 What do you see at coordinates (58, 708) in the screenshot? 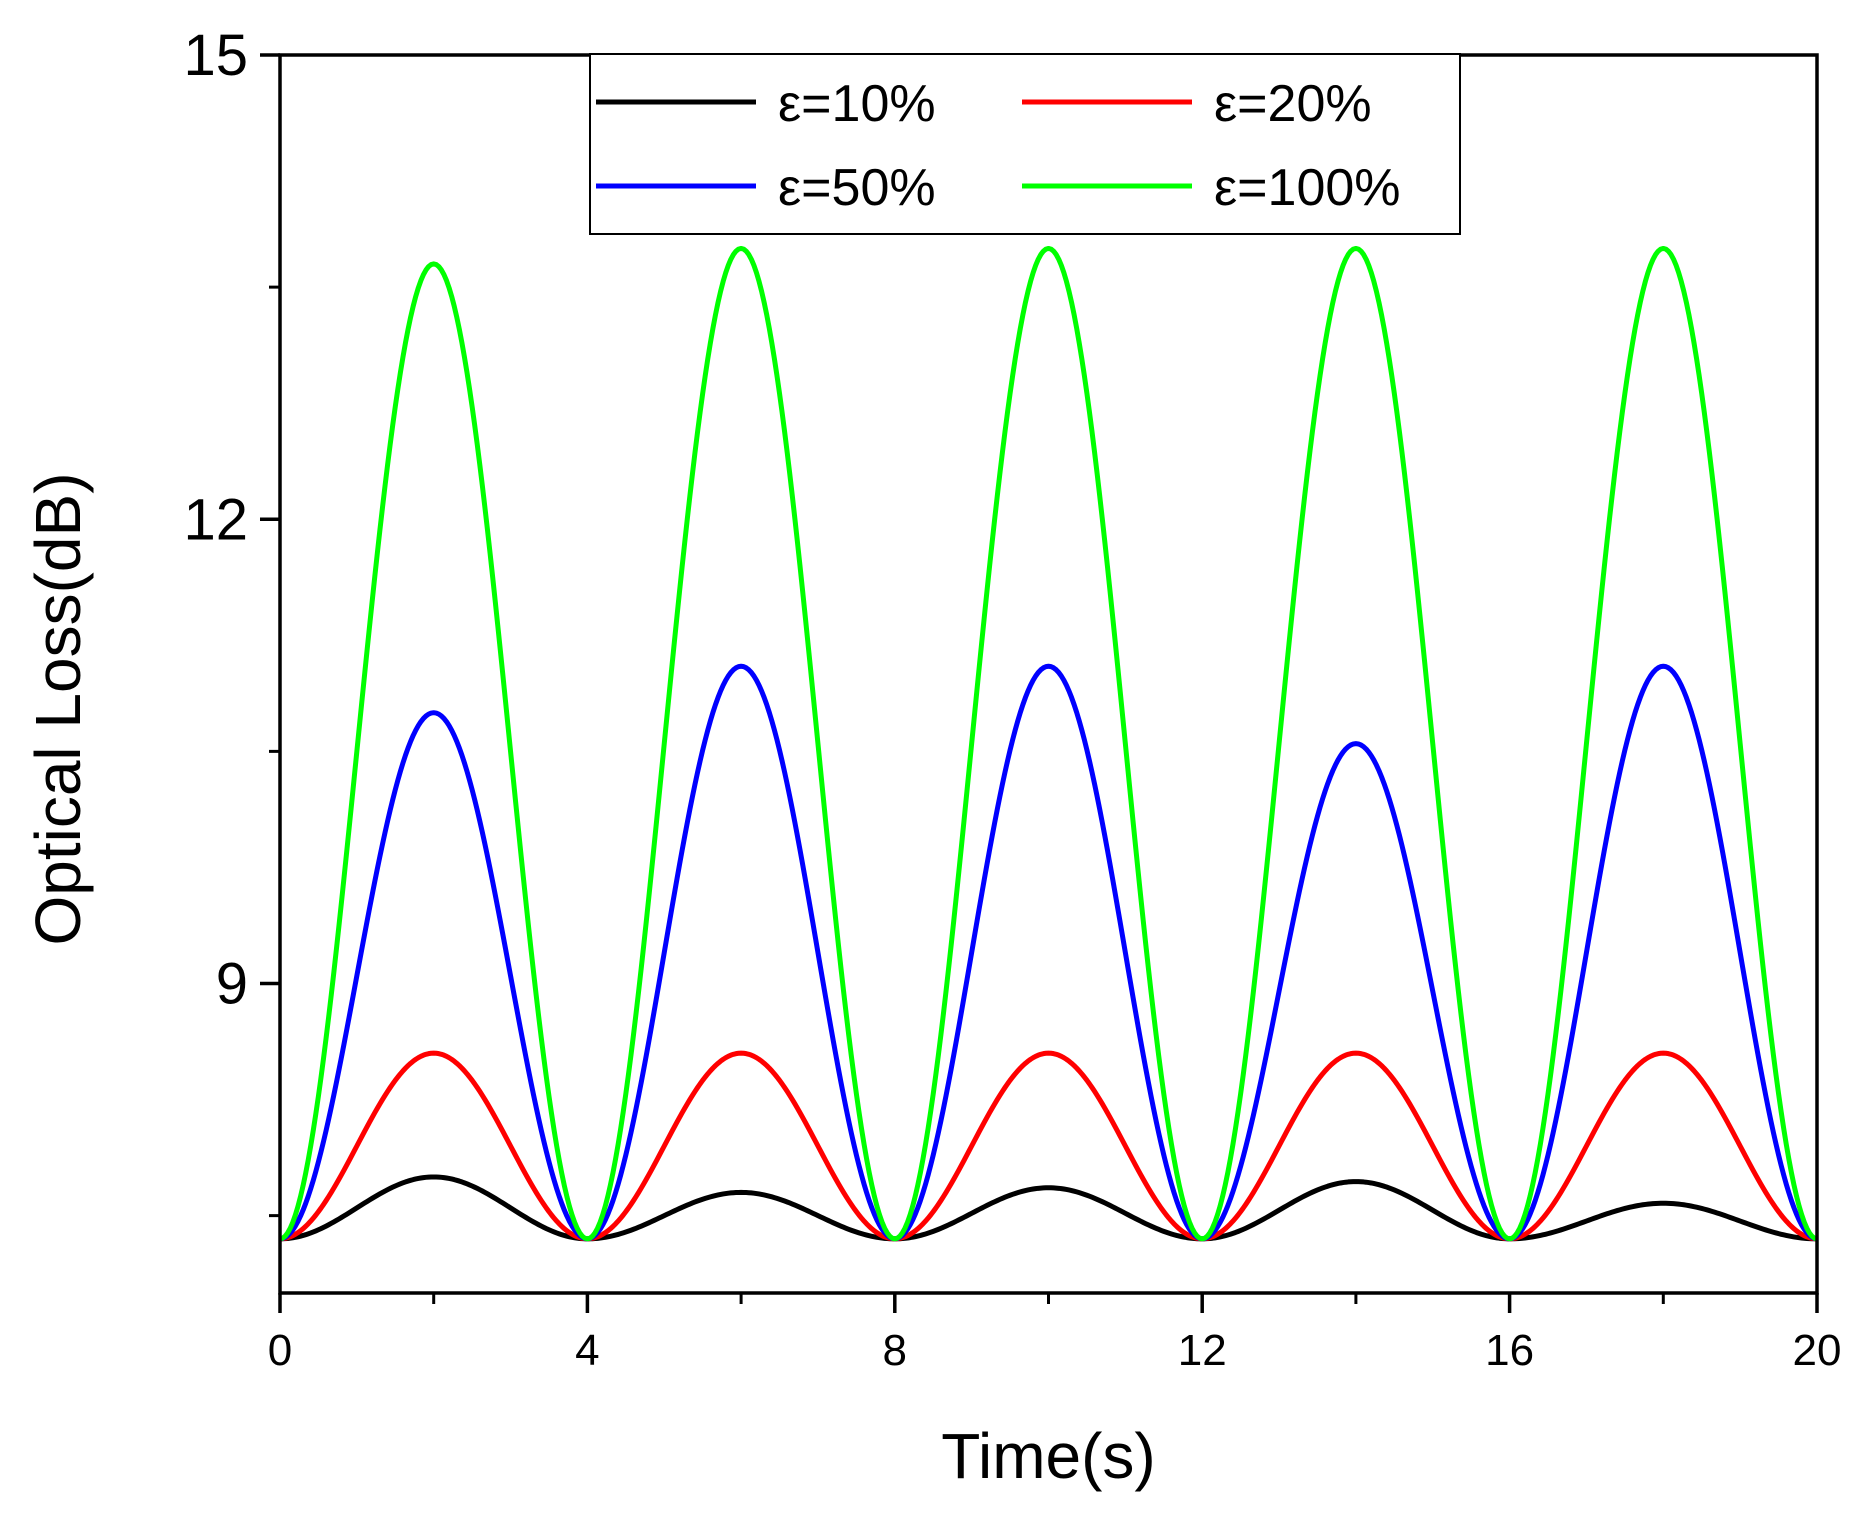
I see `y-axis-title: Optical Loss(dB)` at bounding box center [58, 708].